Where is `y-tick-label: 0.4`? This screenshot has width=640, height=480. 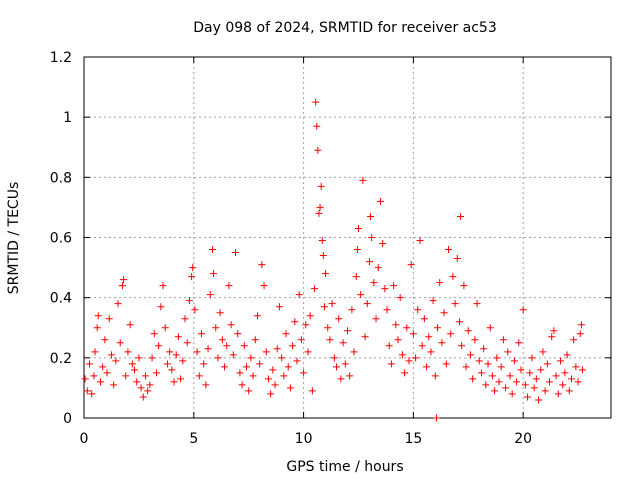 y-tick-label: 0.4 is located at coordinates (61, 299).